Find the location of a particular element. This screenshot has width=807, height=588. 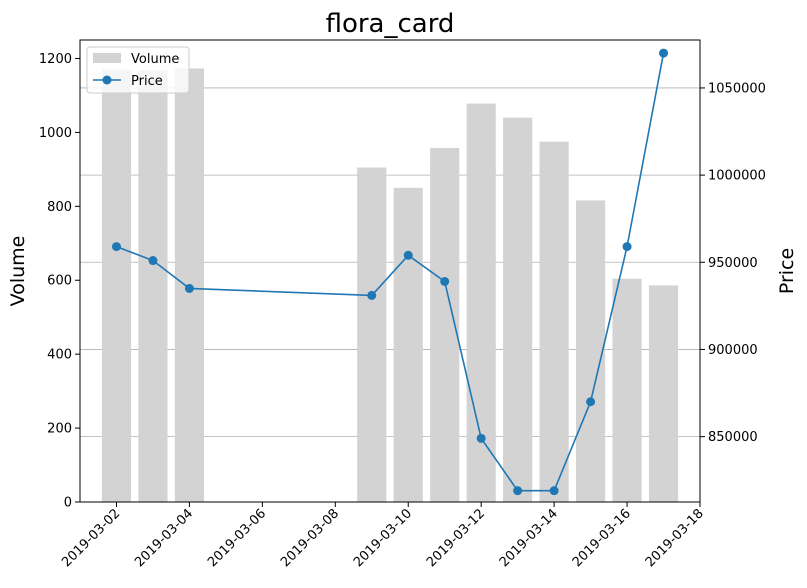

x-tick-label: 2019-03-14 is located at coordinates (529, 538).